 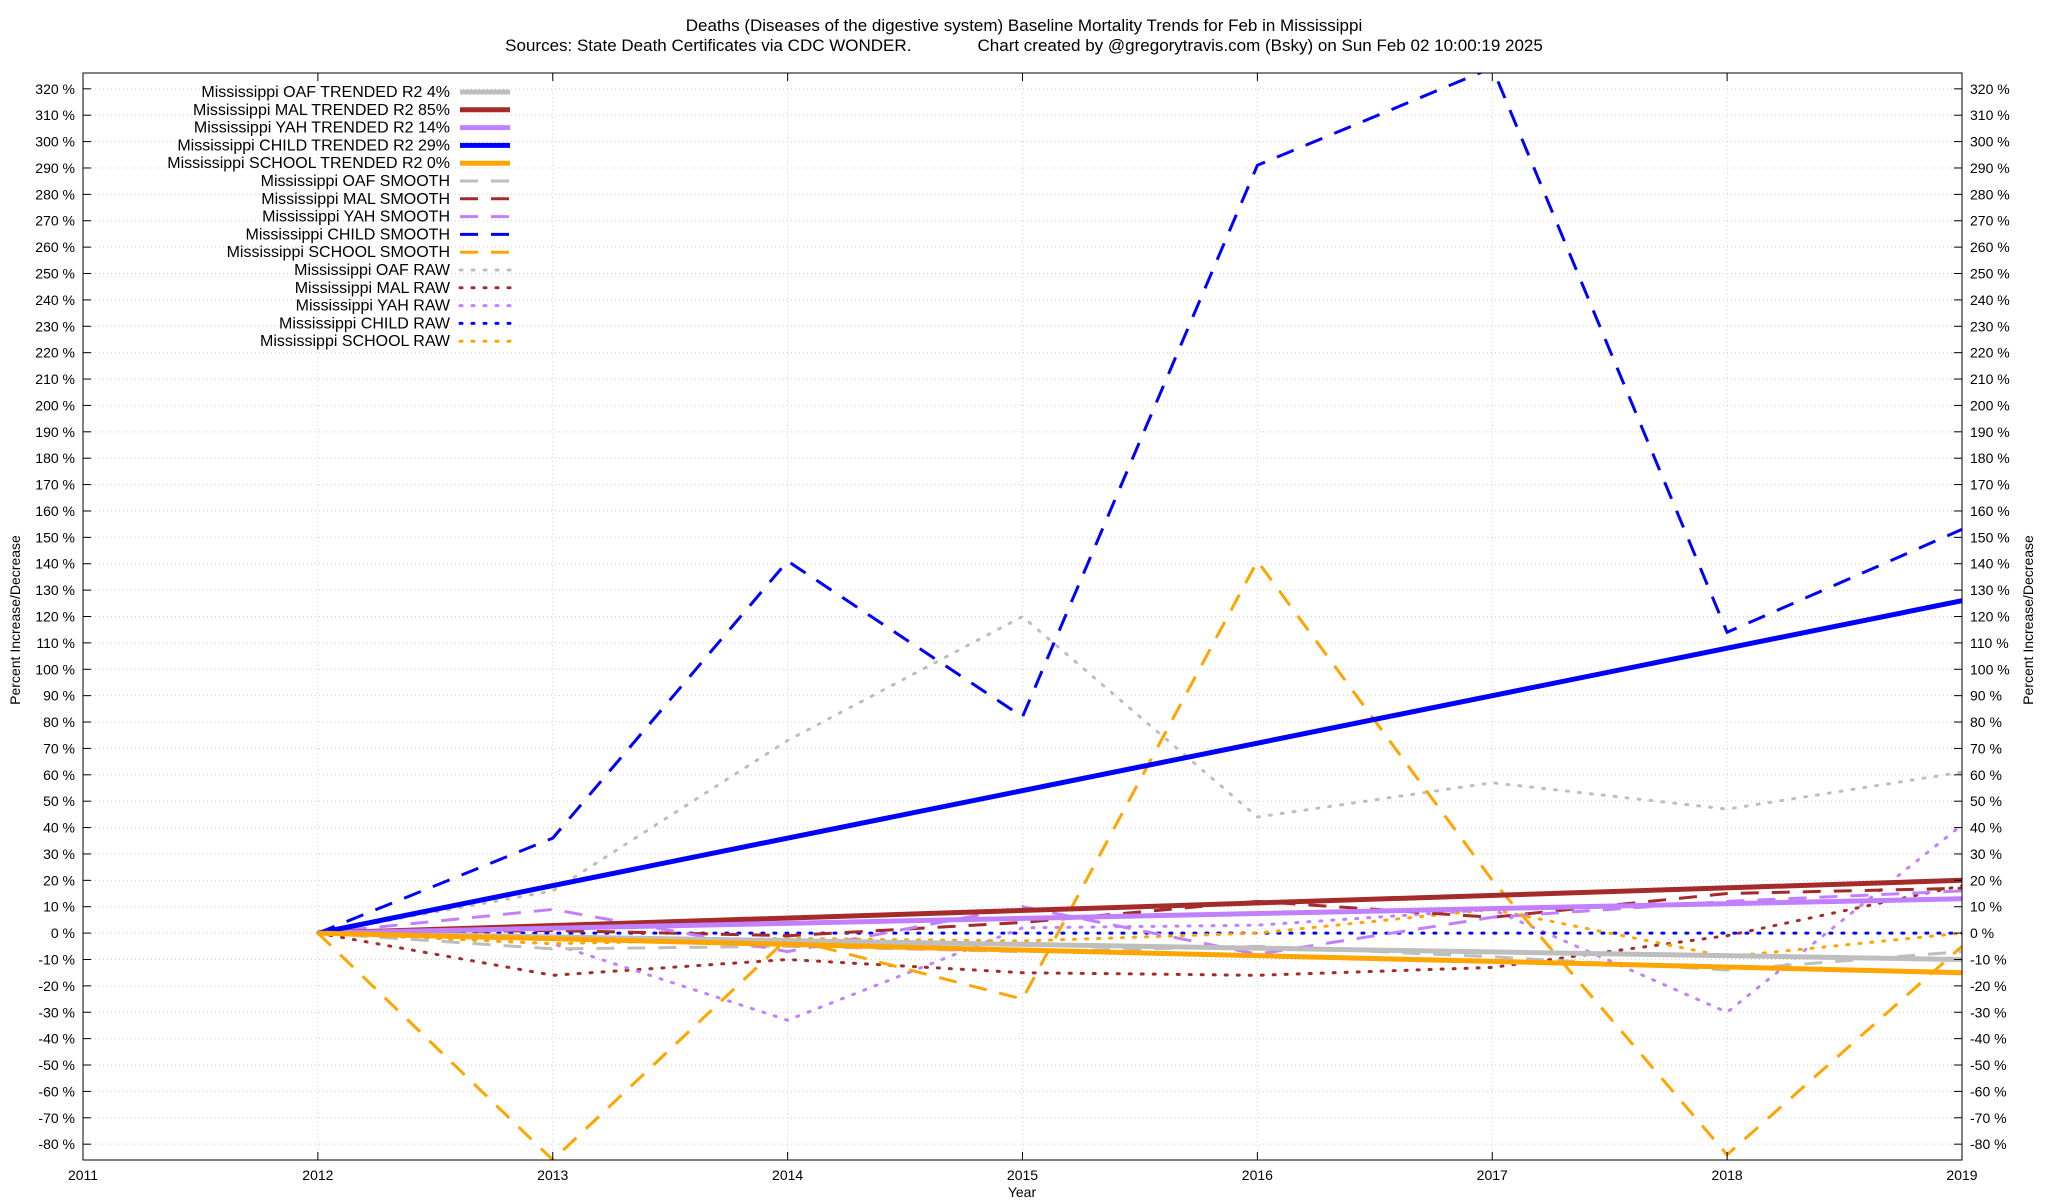 I want to click on y2-tick-label: -70 %, so click(x=1988, y=1118).